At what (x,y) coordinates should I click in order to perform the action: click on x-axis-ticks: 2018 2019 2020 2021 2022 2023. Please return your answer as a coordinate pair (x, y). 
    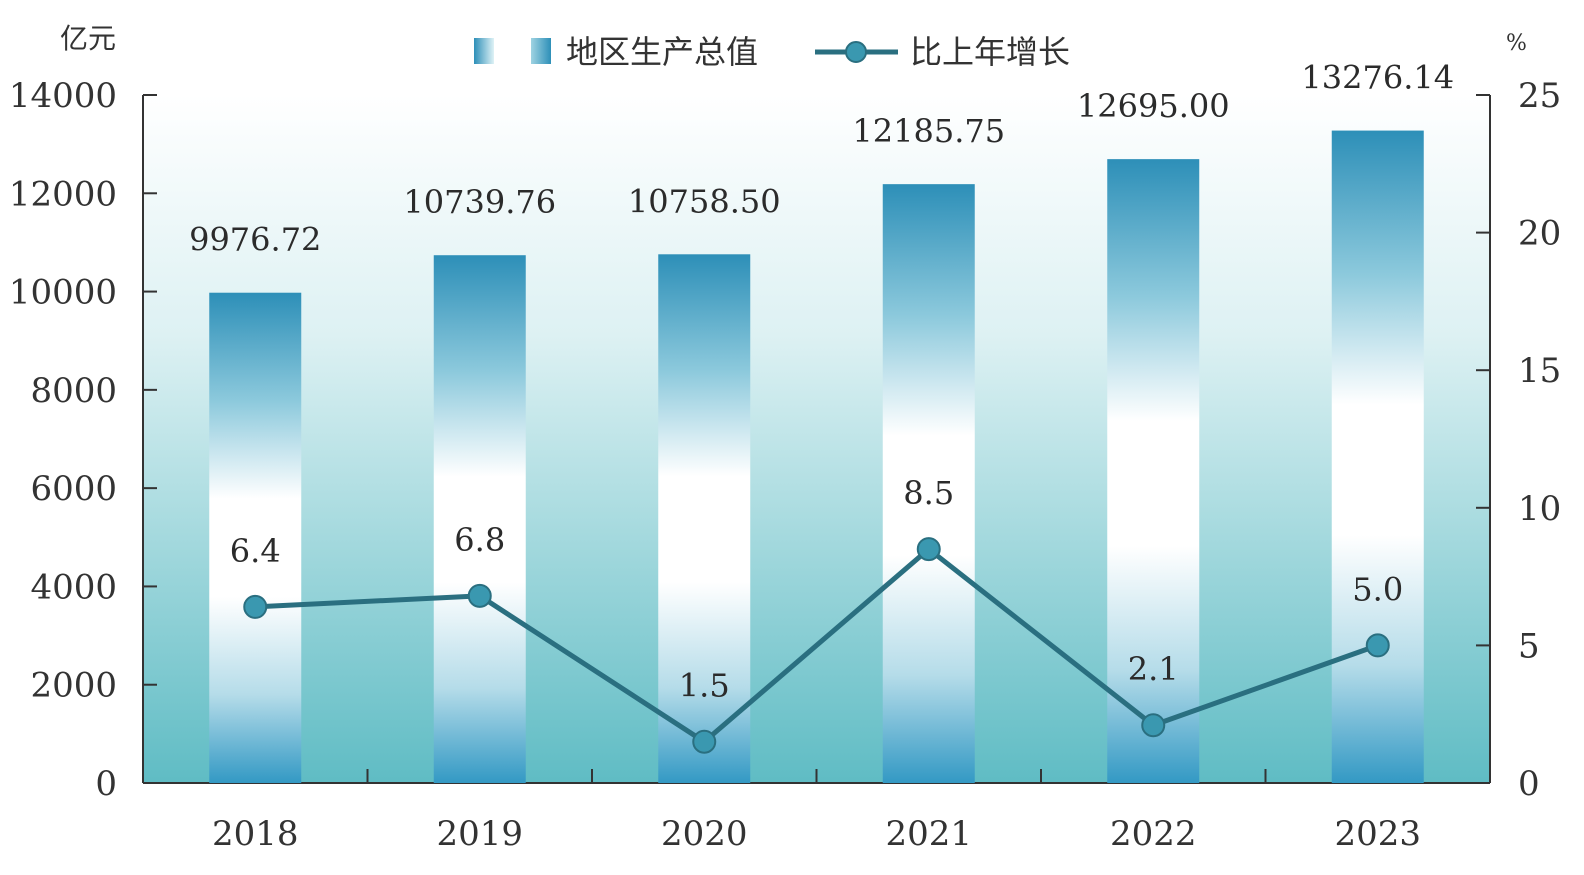
    Looking at the image, I should click on (816, 811).